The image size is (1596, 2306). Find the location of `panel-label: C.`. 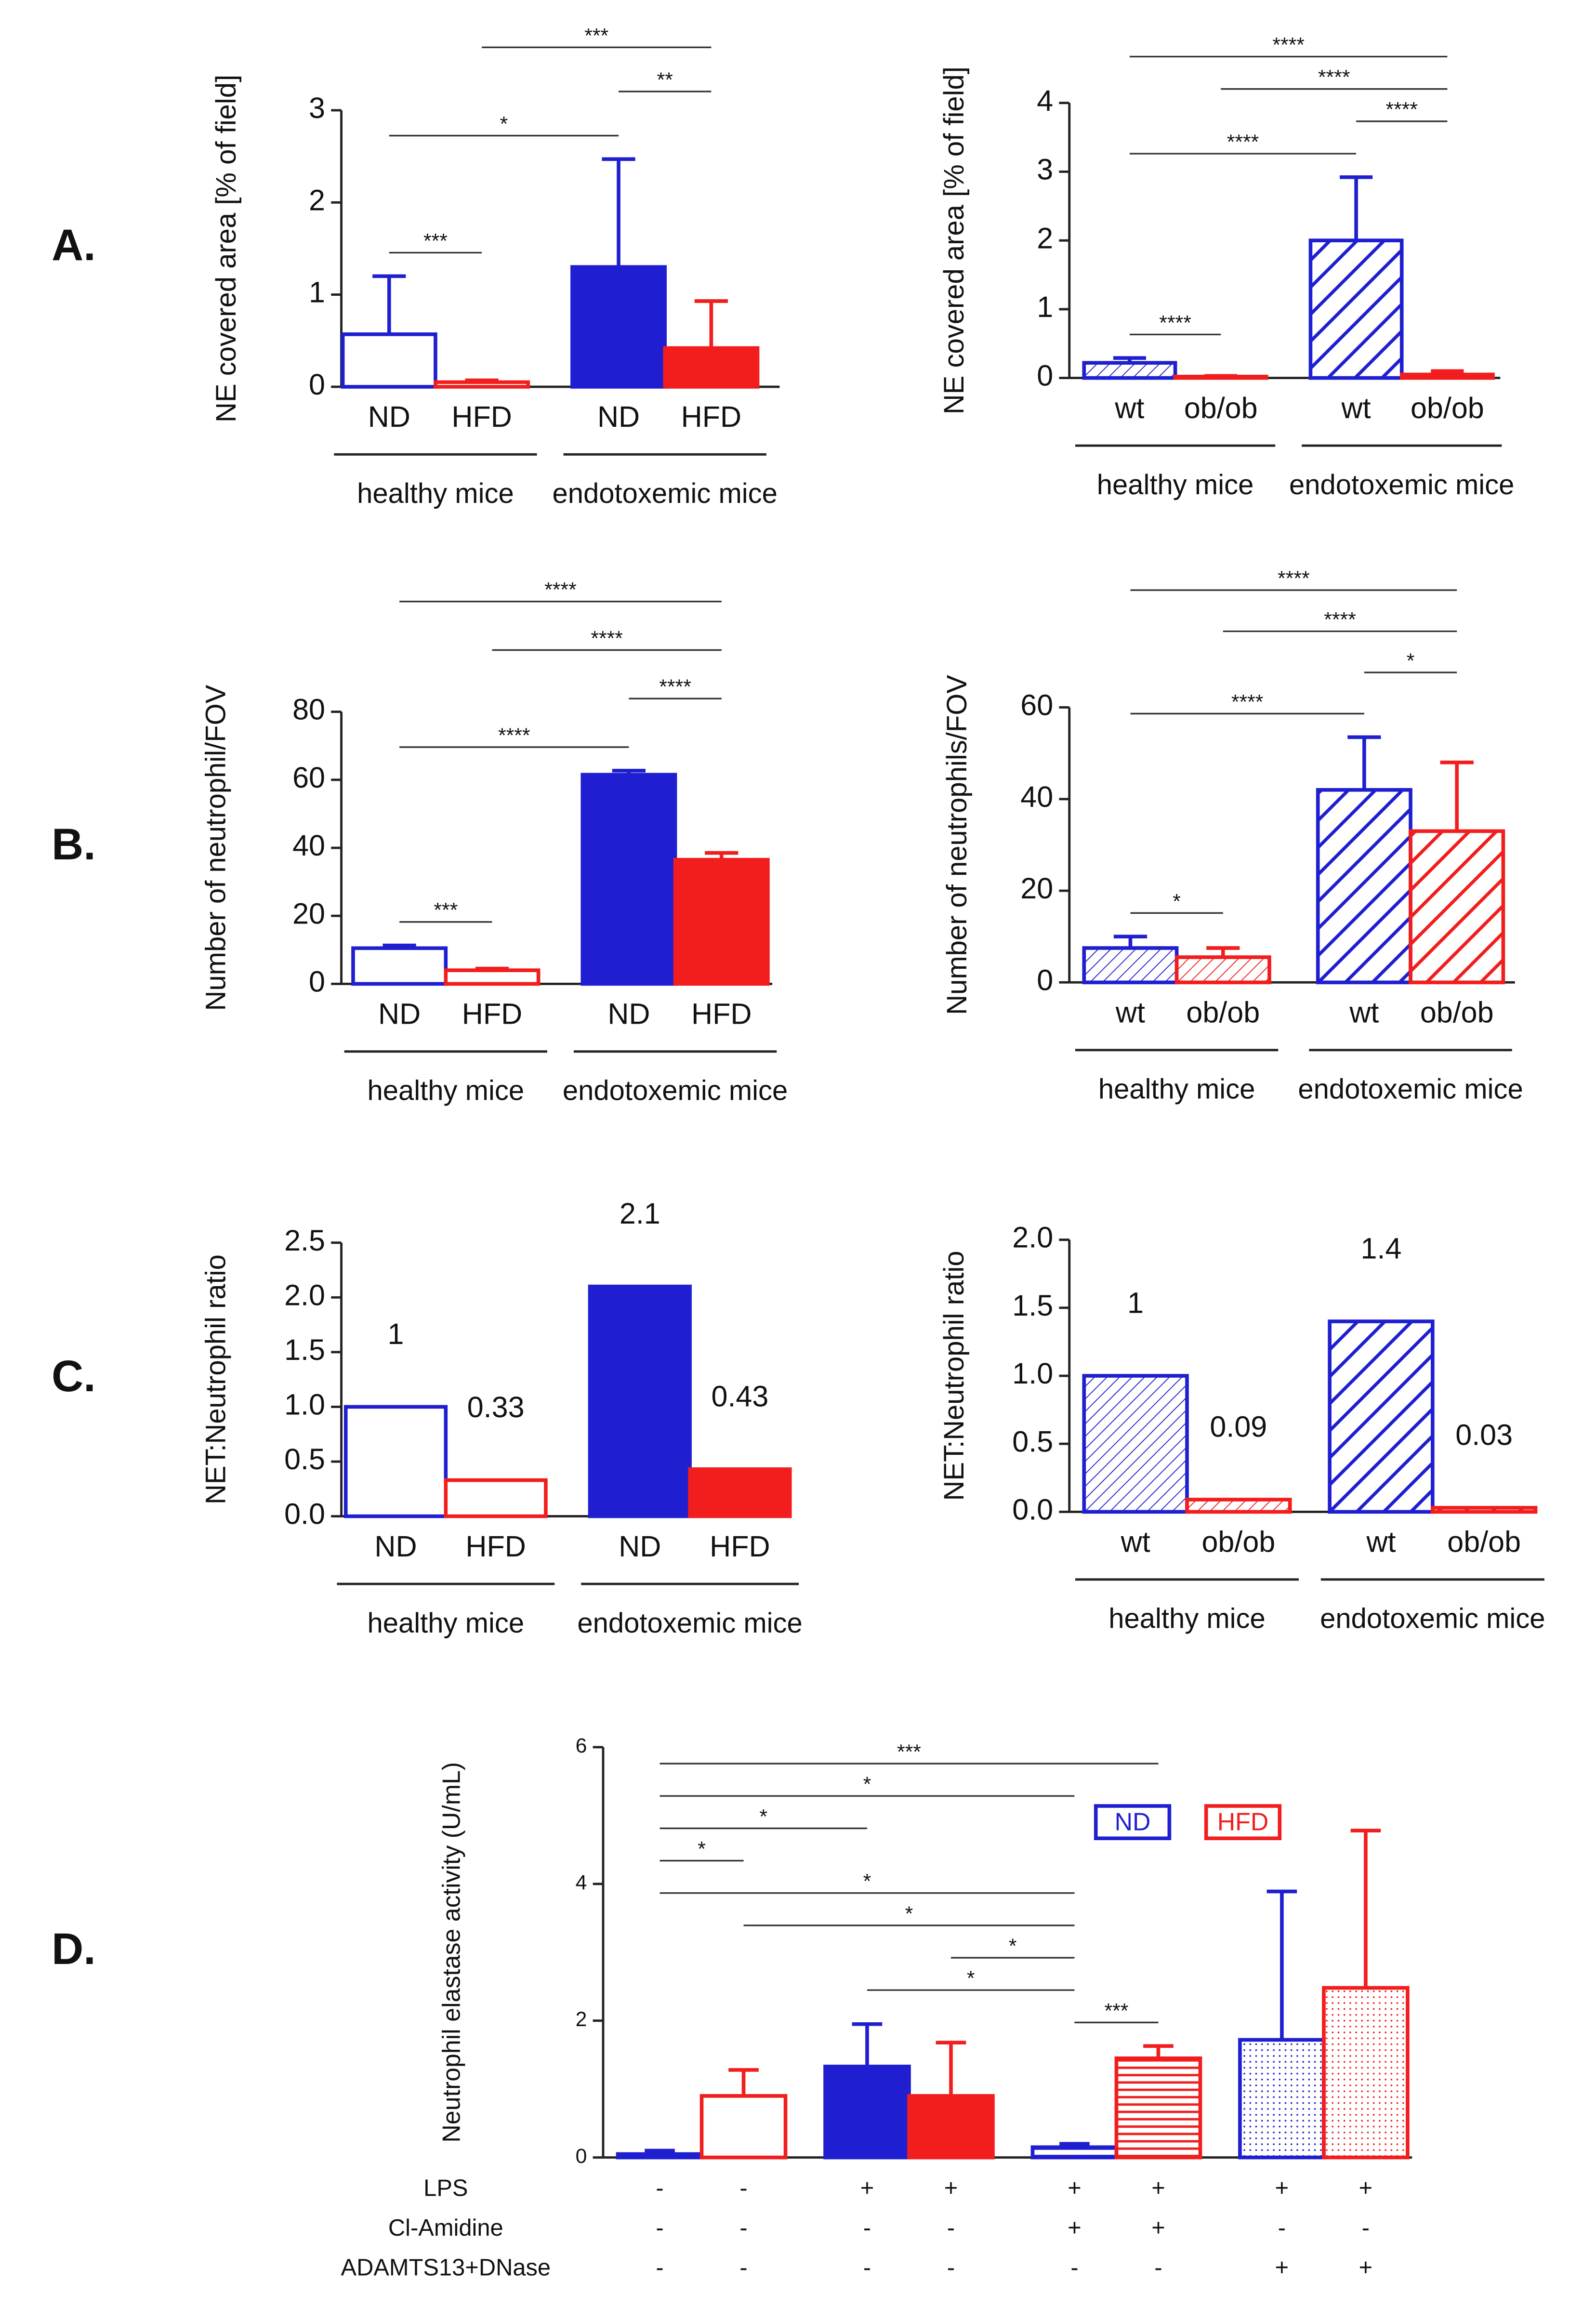

panel-label: C. is located at coordinates (74, 1376).